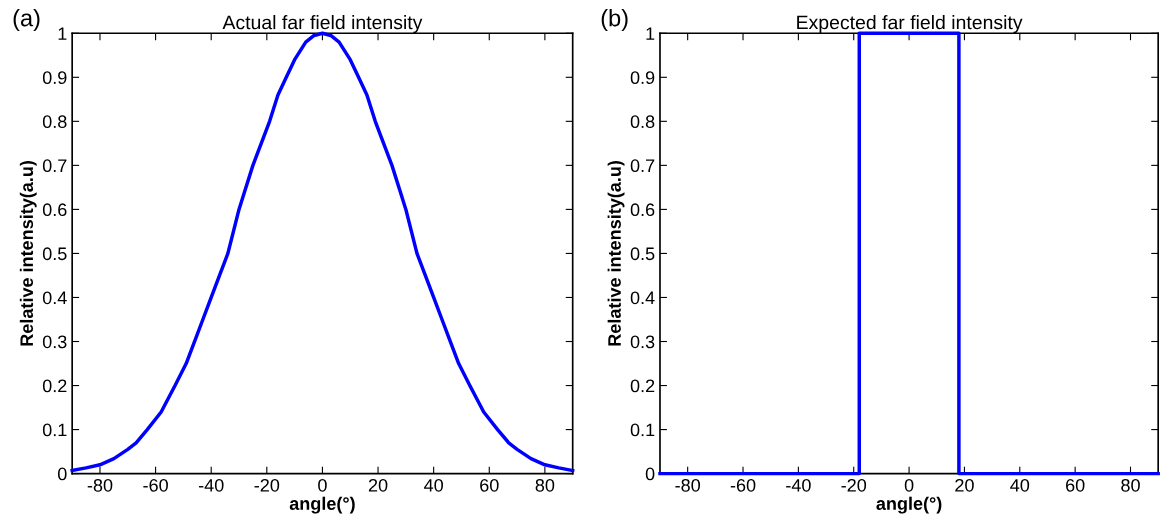 This screenshot has height=528, width=1164. Describe the element at coordinates (910, 24) in the screenshot. I see `chart-title: Expected far field intensity` at that location.